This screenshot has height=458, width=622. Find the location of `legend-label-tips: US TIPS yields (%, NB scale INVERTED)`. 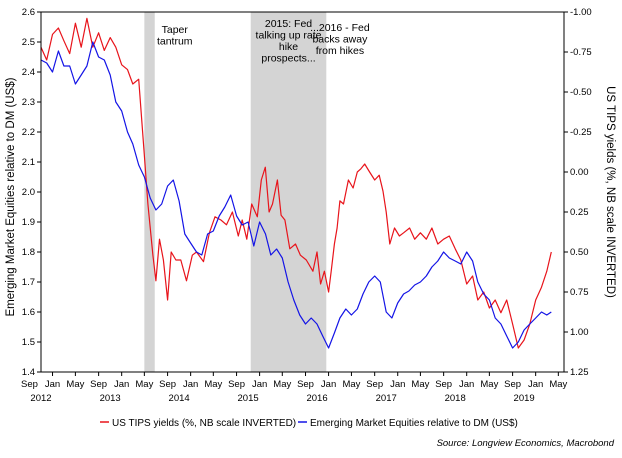

legend-label-tips: US TIPS yields (%, NB scale INVERTED) is located at coordinates (204, 423).